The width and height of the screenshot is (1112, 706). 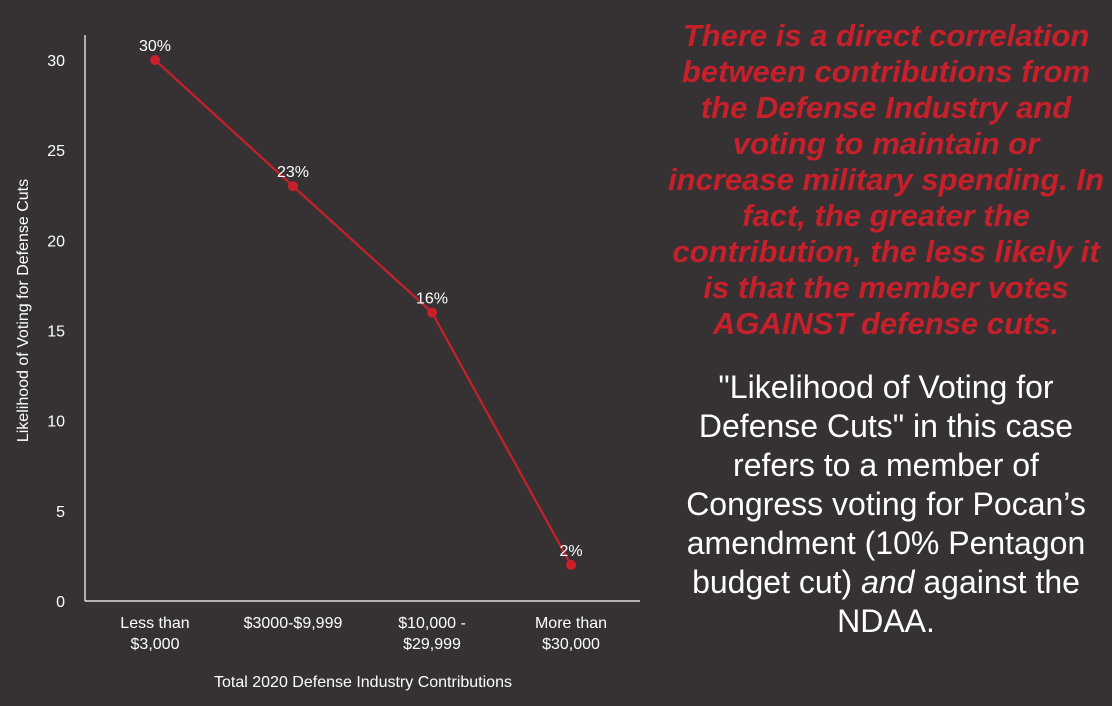 What do you see at coordinates (154, 634) in the screenshot?
I see `x-tick-label: Less than $3,000` at bounding box center [154, 634].